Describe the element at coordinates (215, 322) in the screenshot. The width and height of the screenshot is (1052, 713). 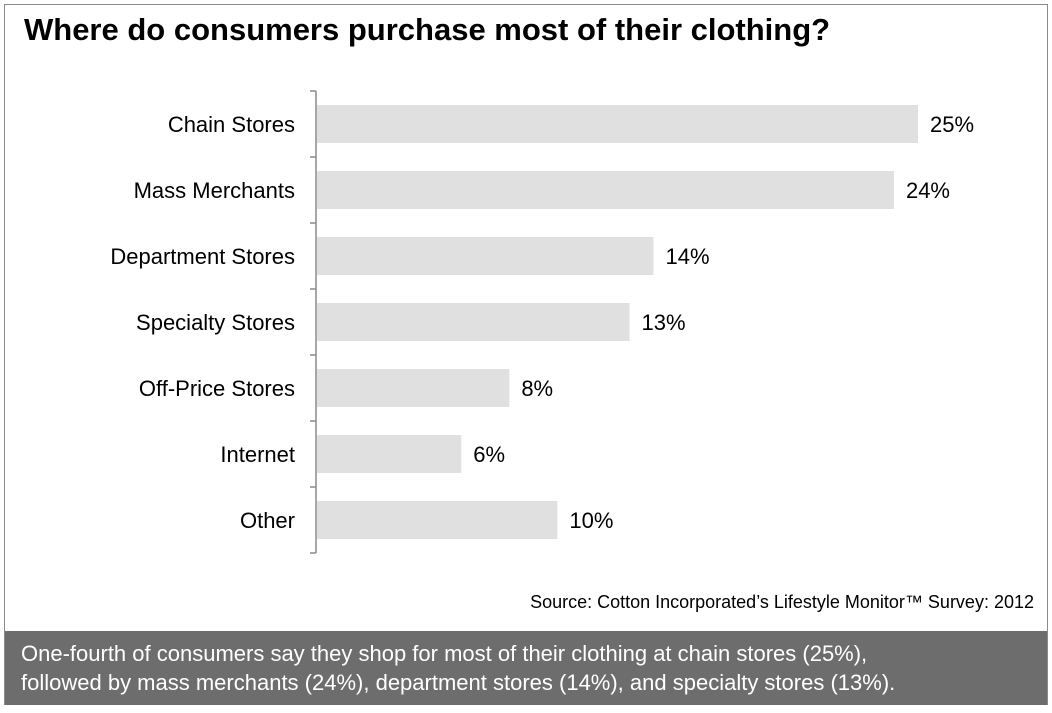
I see `category-label: Specialty Stores` at that location.